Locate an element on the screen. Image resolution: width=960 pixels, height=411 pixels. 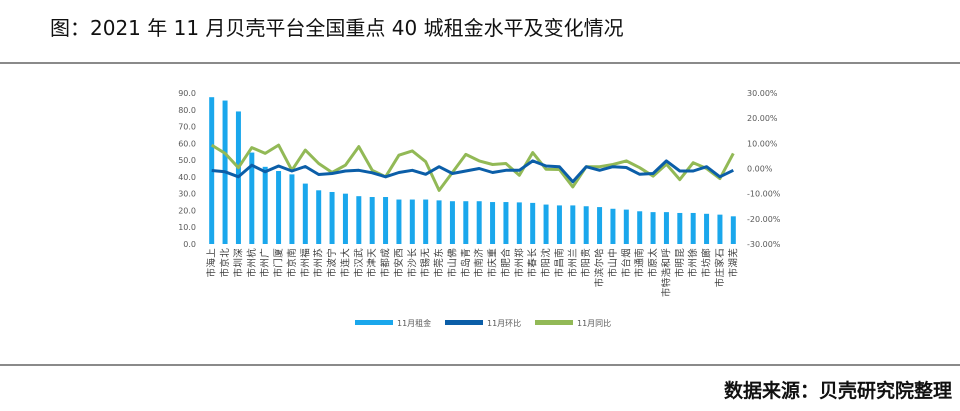
category-char: 苏 is located at coordinates (319, 253).